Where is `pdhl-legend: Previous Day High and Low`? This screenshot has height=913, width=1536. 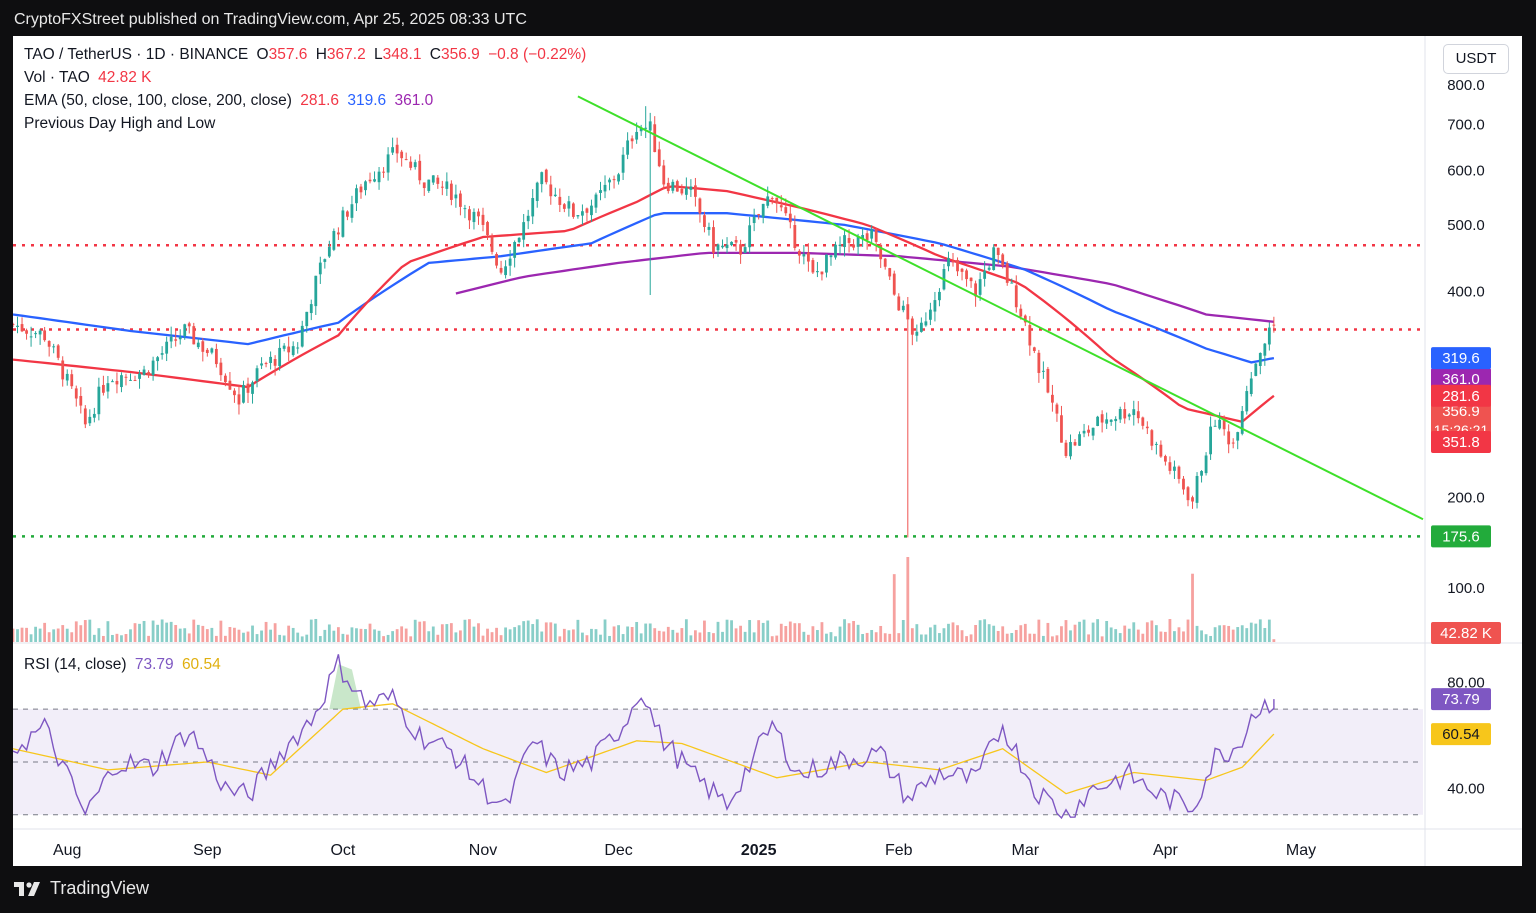 pdhl-legend: Previous Day High and Low is located at coordinates (121, 124).